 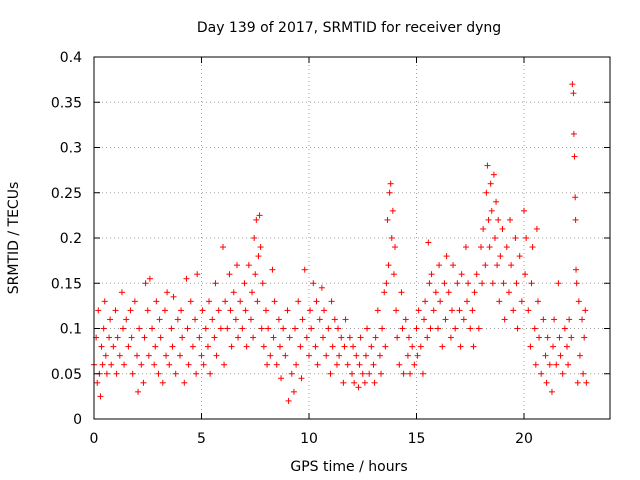 What do you see at coordinates (417, 439) in the screenshot?
I see `x-tick-label: 15` at bounding box center [417, 439].